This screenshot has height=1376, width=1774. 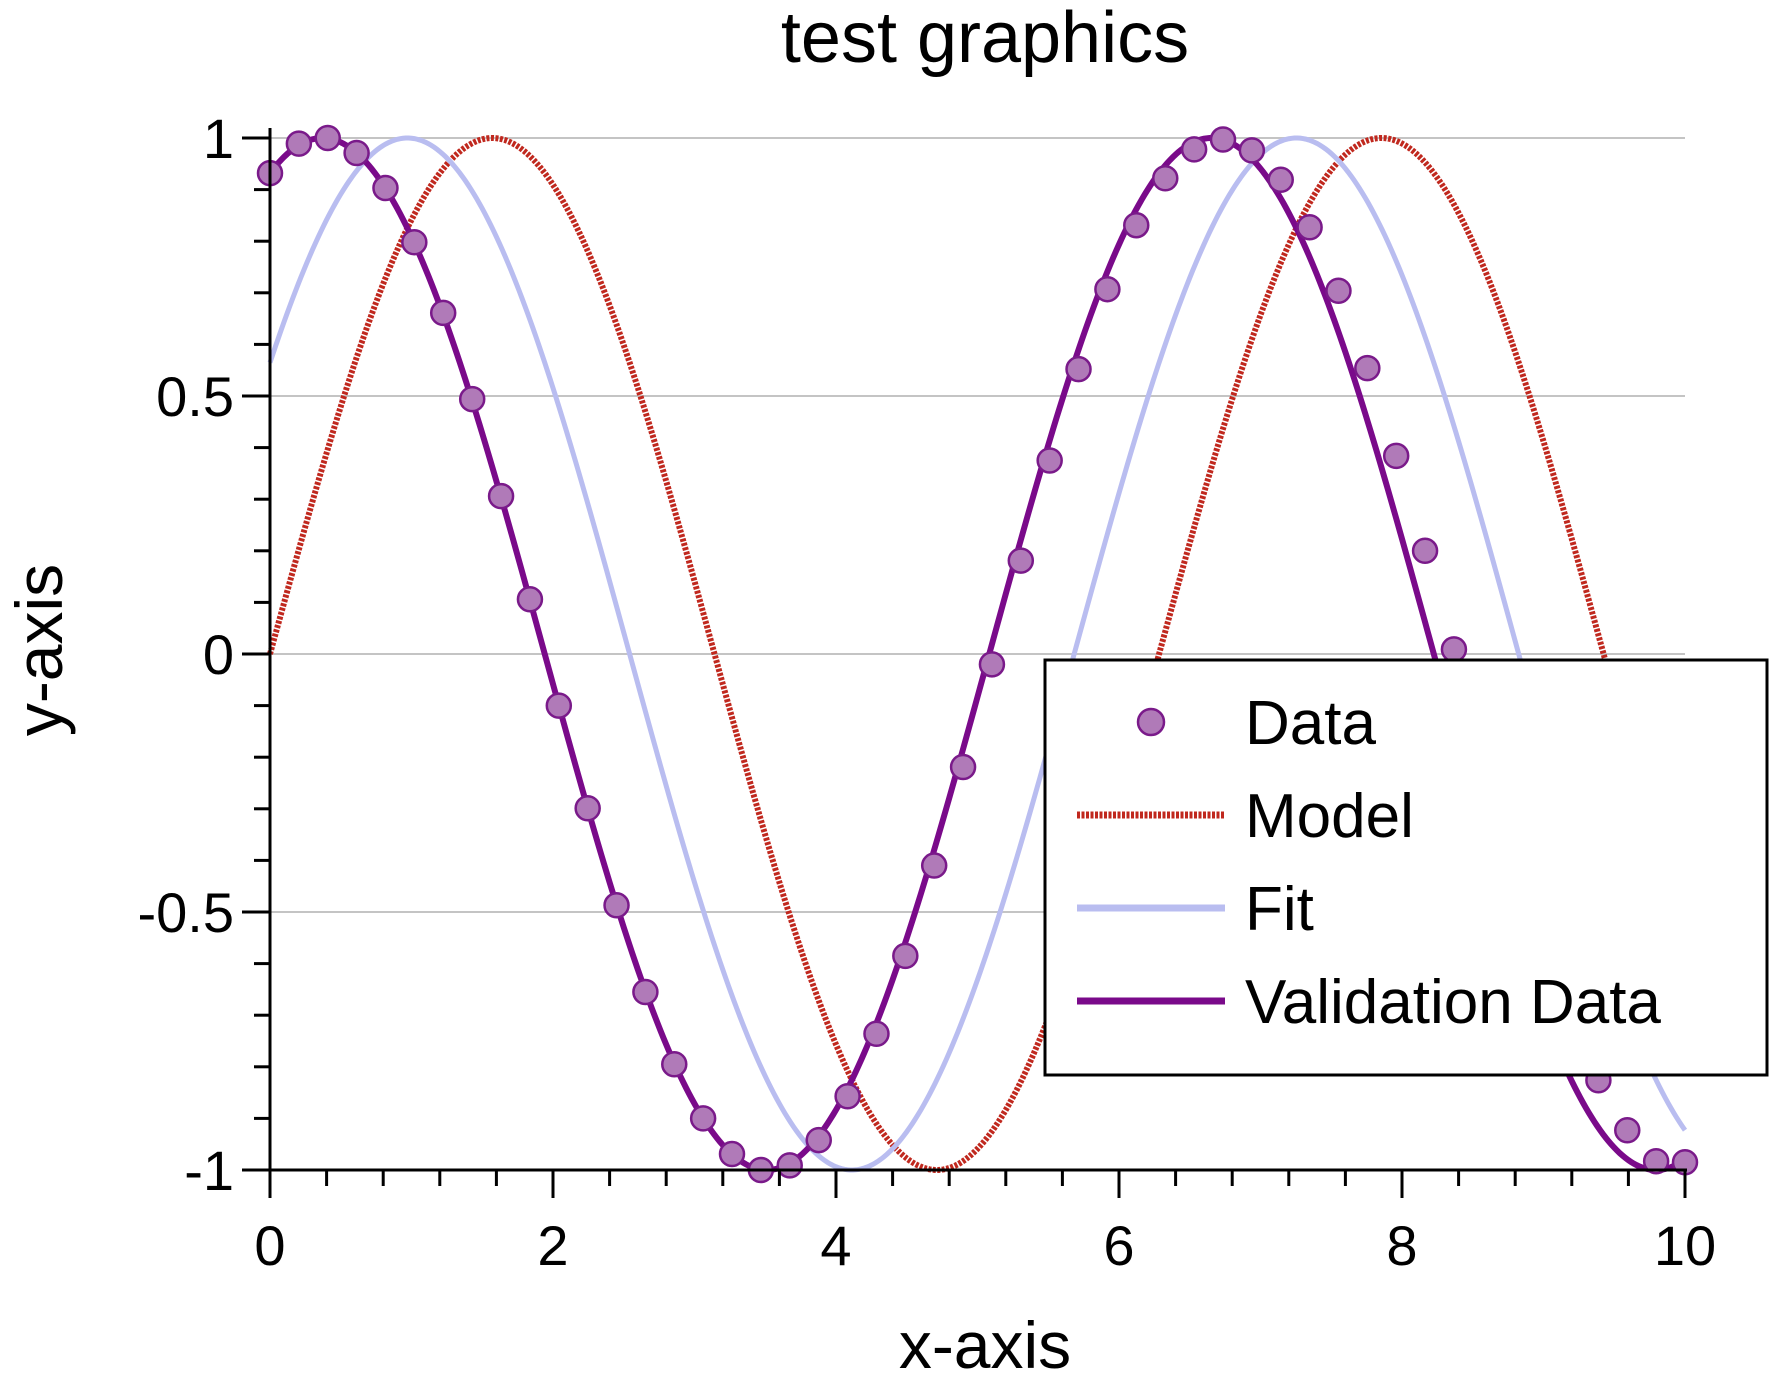 I want to click on x-tick-label: 8, so click(x=1401, y=1245).